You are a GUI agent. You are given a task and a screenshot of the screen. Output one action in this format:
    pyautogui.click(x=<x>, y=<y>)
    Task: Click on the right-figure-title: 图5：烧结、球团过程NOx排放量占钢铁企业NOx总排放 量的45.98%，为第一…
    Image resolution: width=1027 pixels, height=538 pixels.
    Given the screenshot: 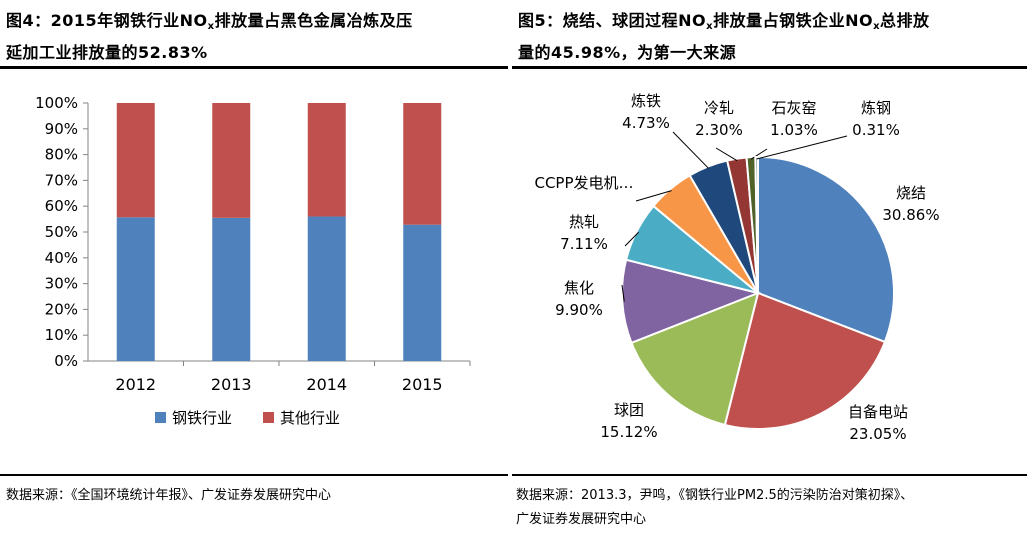 What is the action you would take?
    pyautogui.click(x=724, y=37)
    